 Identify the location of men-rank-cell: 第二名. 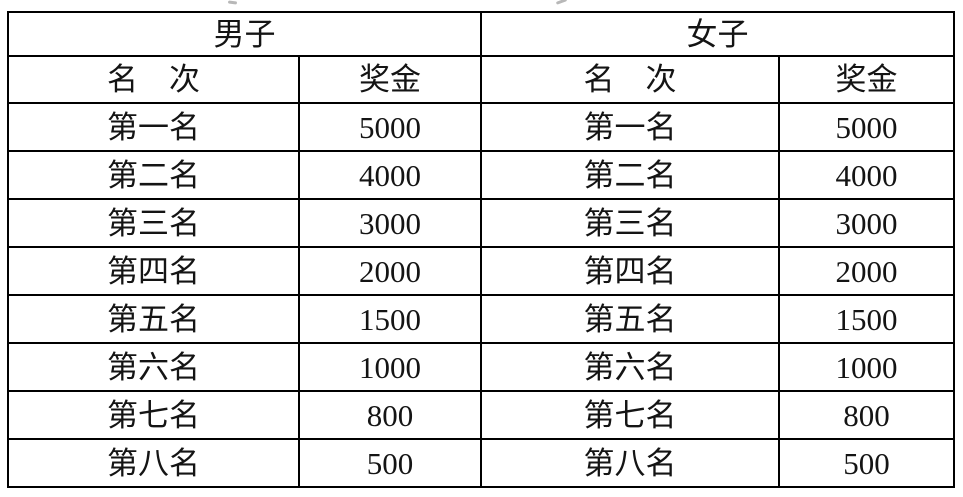
(153, 175).